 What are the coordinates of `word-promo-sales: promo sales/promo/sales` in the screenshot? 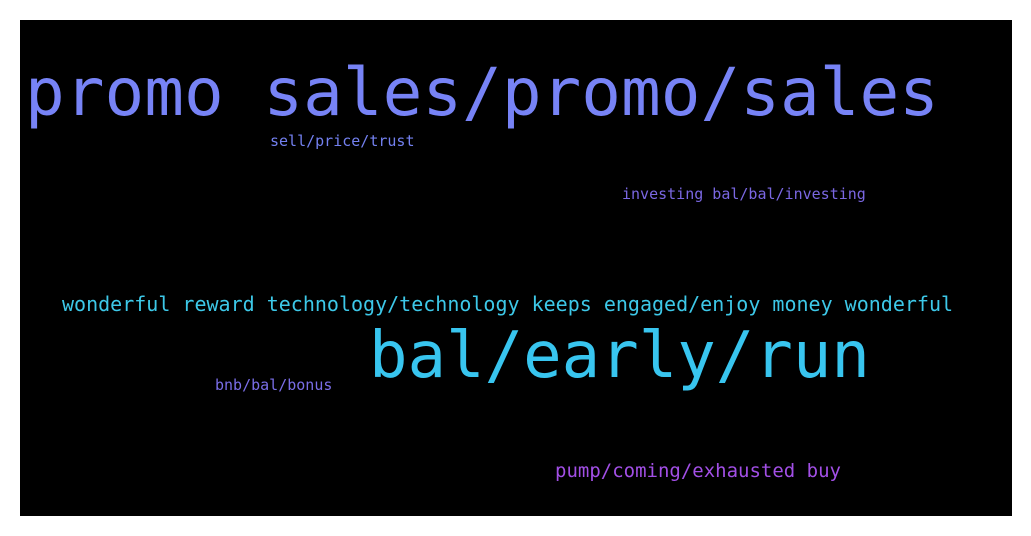 It's located at (482, 92).